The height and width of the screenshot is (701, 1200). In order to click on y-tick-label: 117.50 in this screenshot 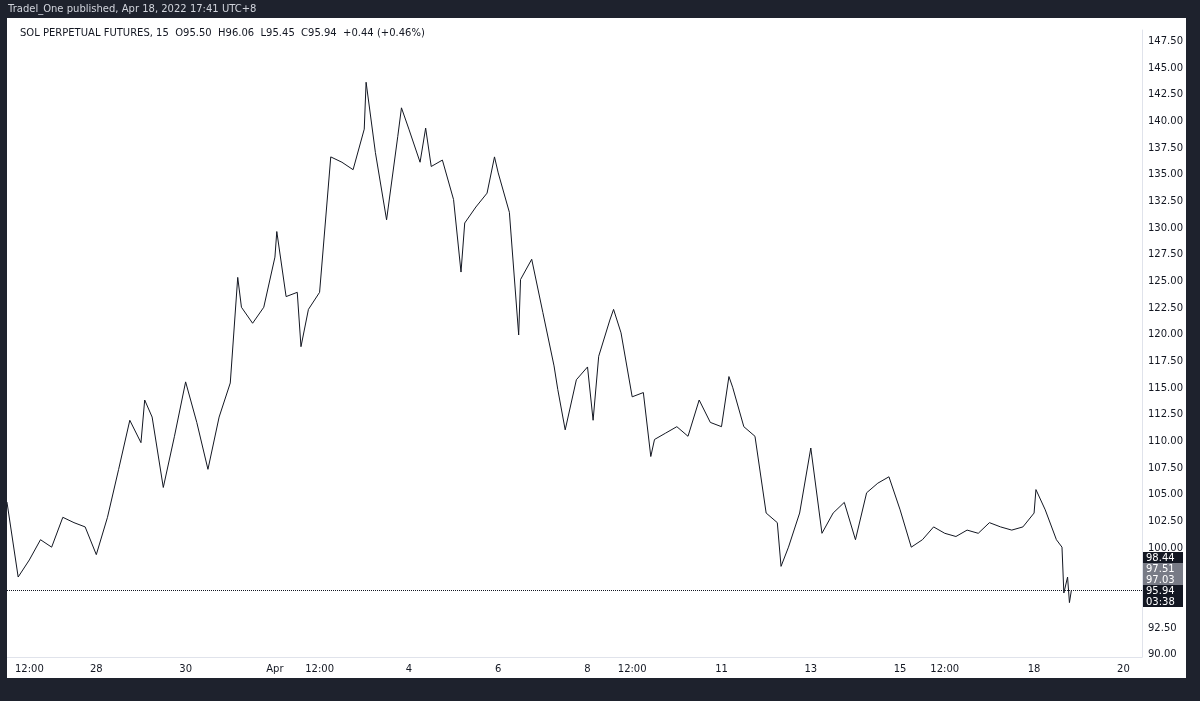, I will do `click(1165, 361)`.